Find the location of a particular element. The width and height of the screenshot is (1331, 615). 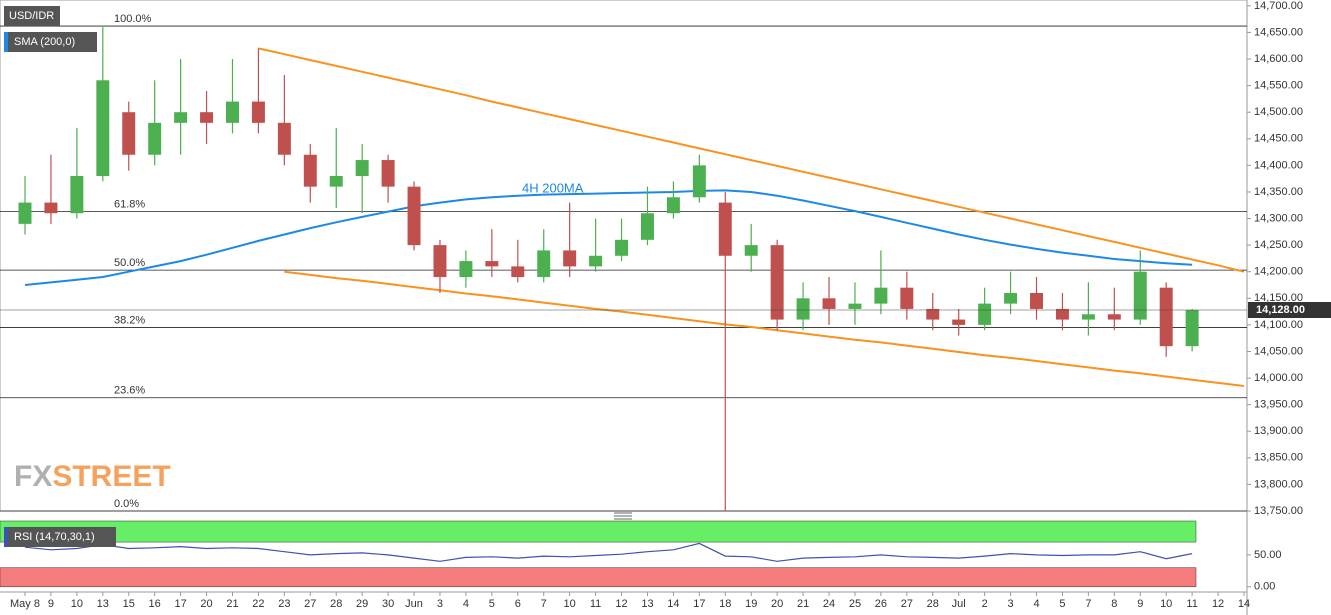

rsi-legend-swatch is located at coordinates (6, 537).